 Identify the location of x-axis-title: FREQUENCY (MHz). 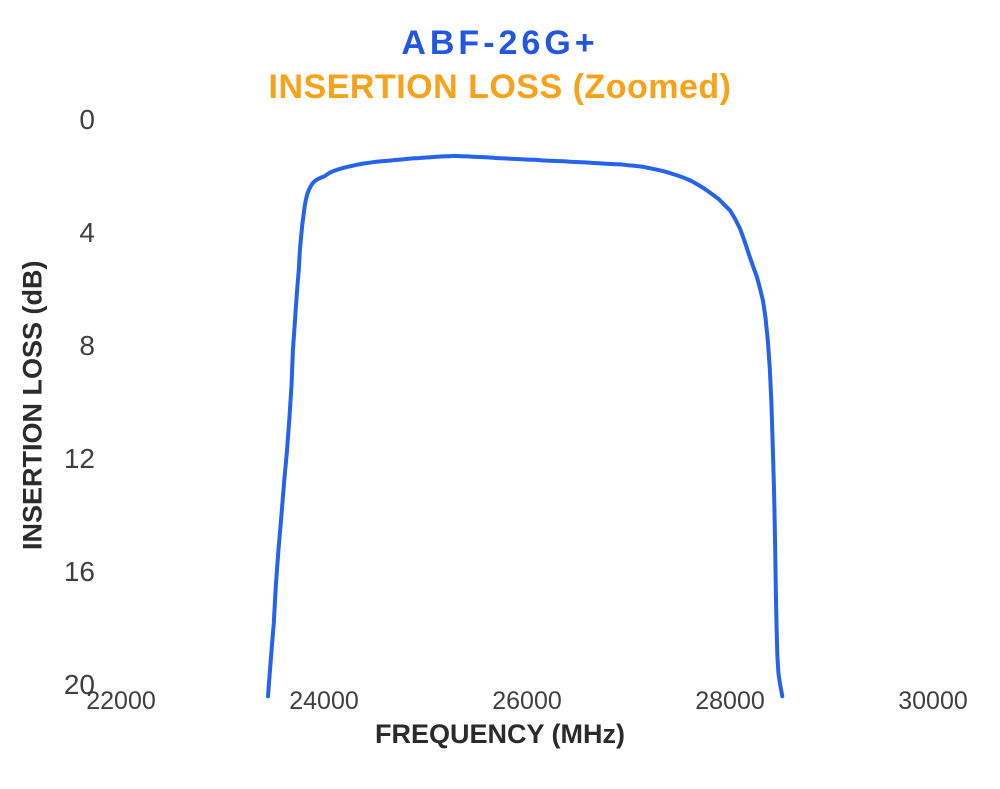
(499, 734).